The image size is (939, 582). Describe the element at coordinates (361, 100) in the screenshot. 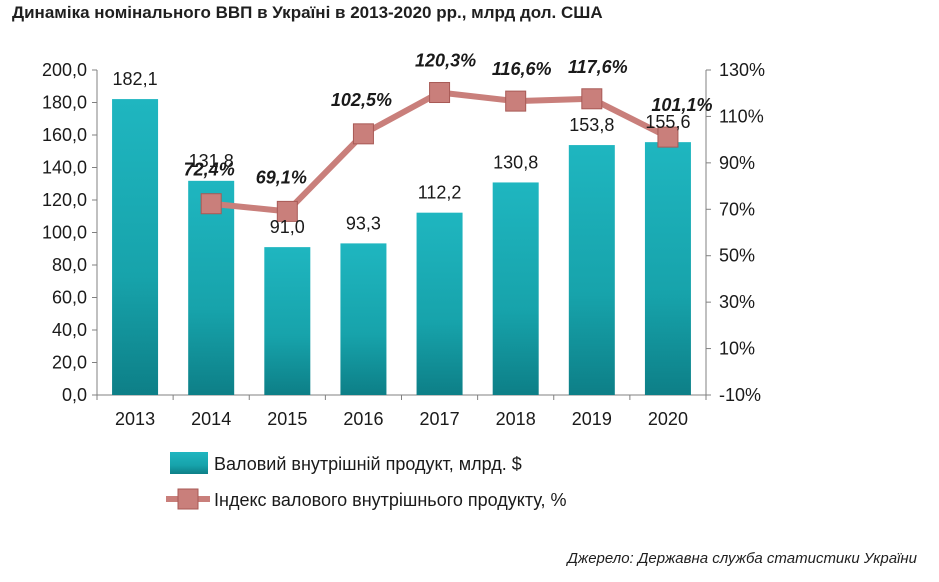

I see `index-value-label: 102,5%` at that location.